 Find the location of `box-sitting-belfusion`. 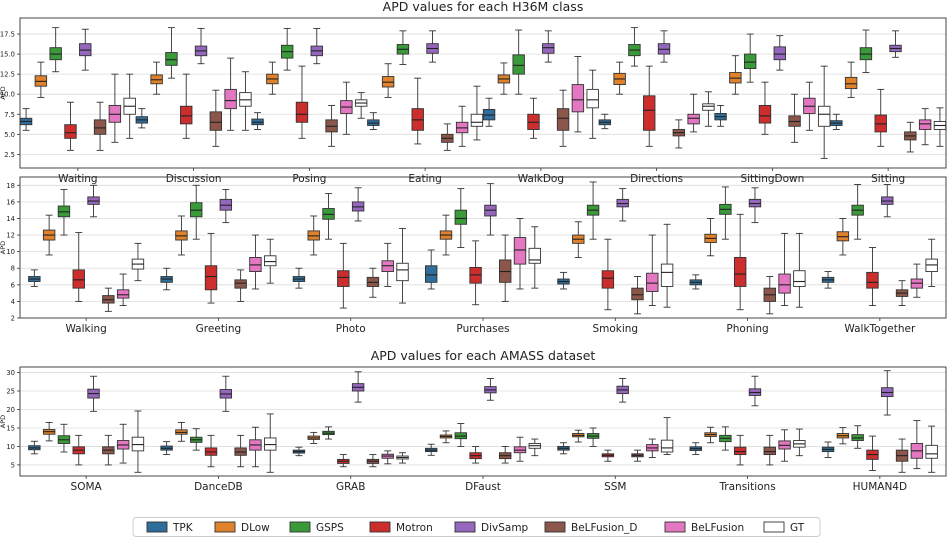

box-sitting-belfusion is located at coordinates (925, 127).